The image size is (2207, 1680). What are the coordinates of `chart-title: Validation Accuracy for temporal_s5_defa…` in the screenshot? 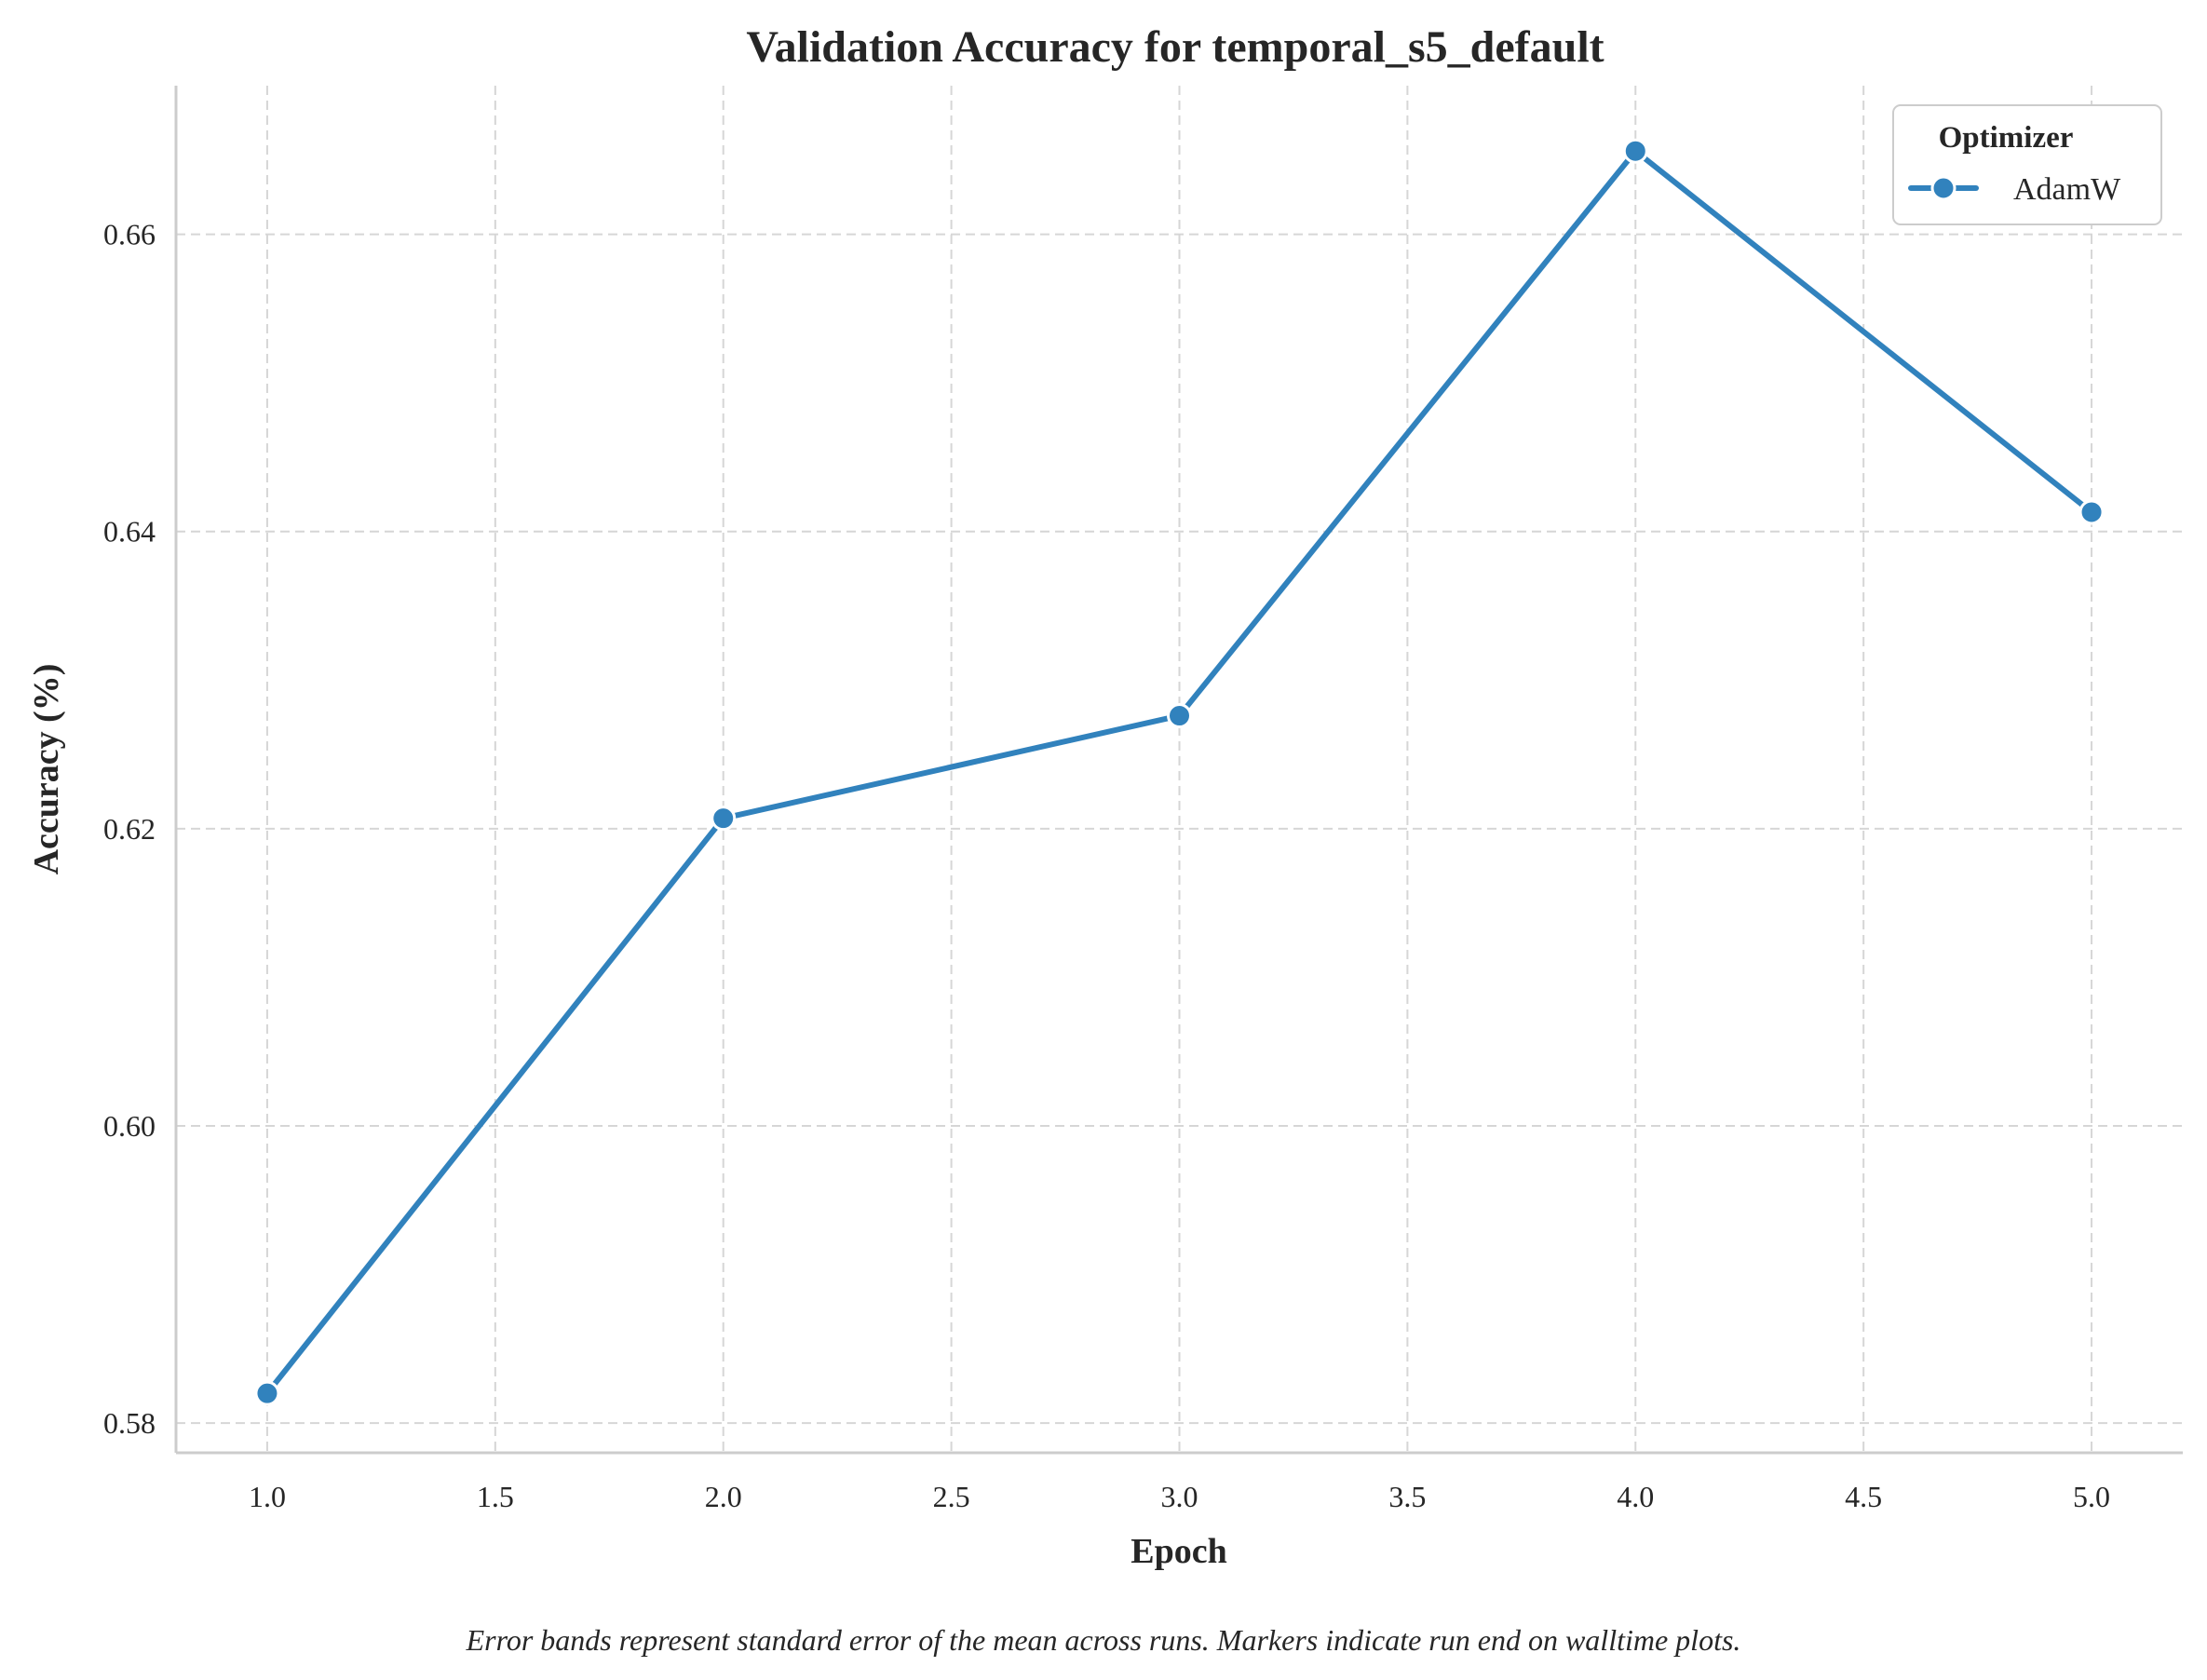 It's located at (1175, 47).